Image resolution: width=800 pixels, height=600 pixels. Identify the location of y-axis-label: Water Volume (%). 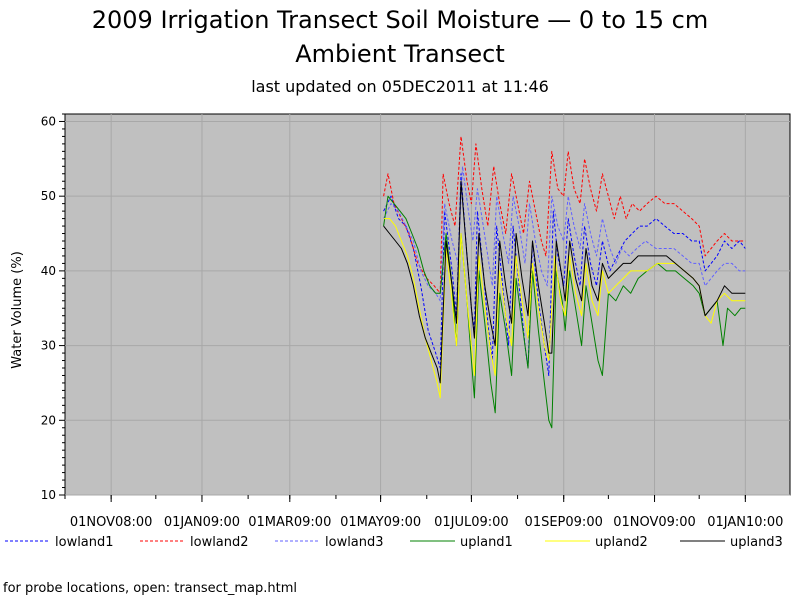
(17, 310).